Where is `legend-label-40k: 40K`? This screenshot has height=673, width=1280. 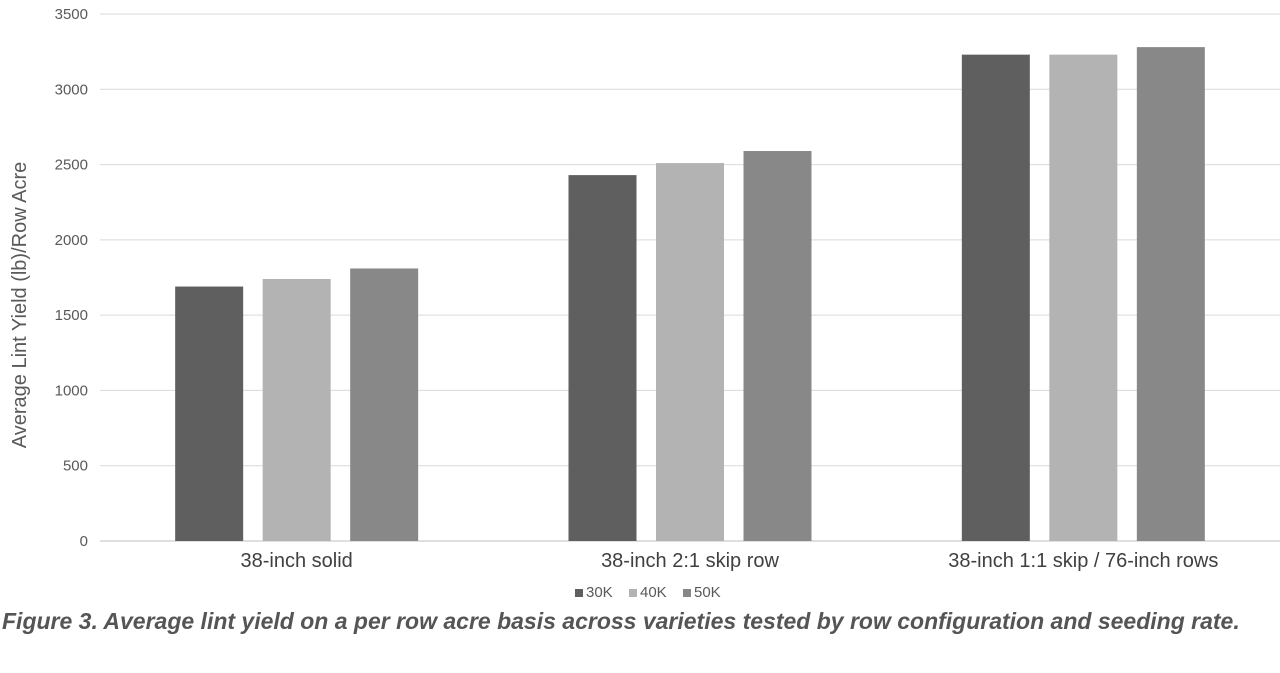 legend-label-40k: 40K is located at coordinates (653, 592).